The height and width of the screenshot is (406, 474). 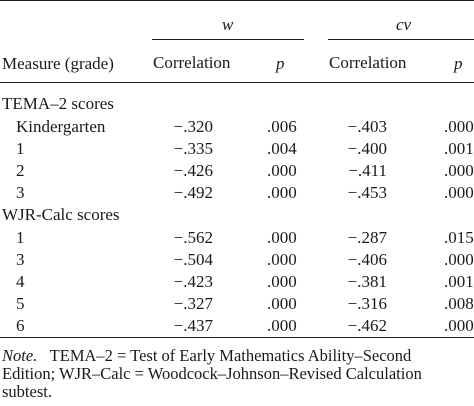 I want to click on correlation-w-cell: −.504, so click(x=193, y=259).